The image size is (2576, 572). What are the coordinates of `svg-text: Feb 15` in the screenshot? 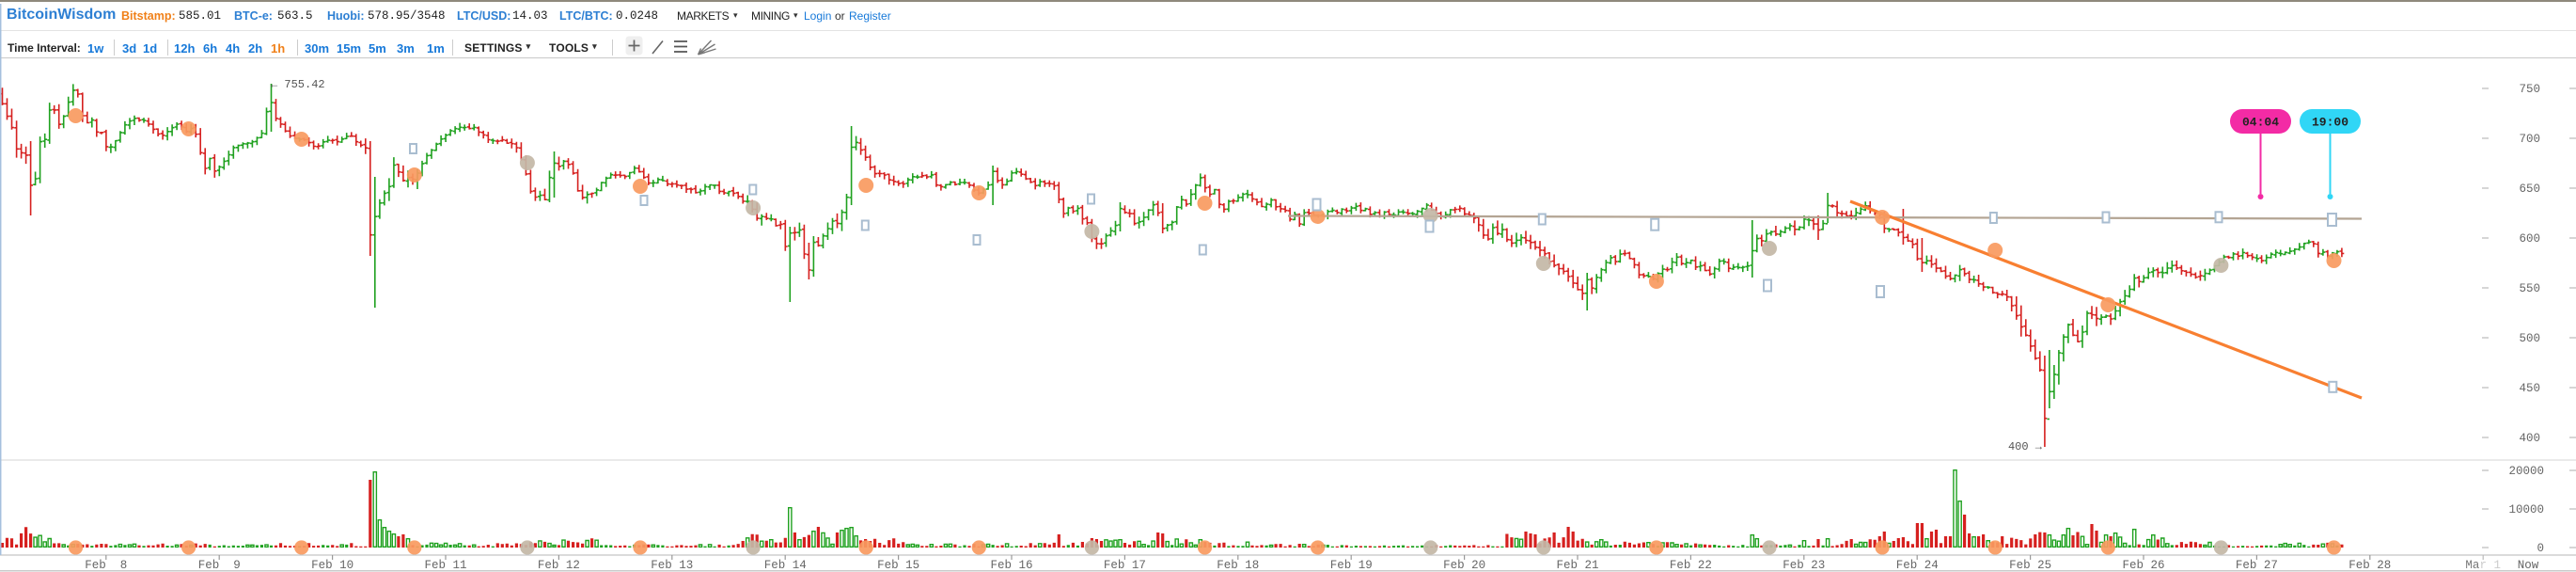 It's located at (898, 565).